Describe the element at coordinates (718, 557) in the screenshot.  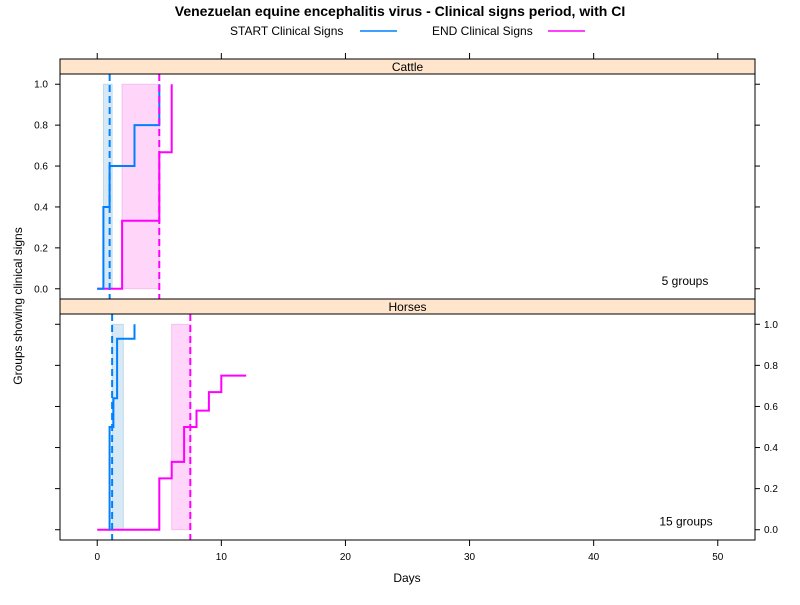
I see `x-tick-label: 50` at that location.